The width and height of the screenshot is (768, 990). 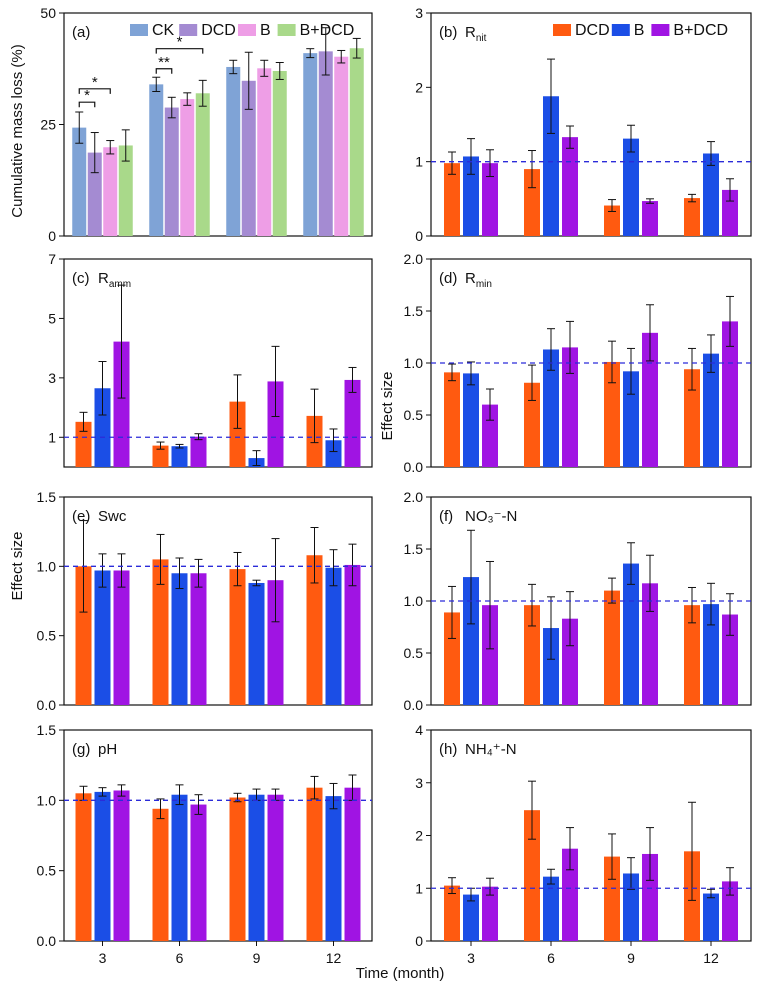 I want to click on significance-bracket, so click(x=179, y=51).